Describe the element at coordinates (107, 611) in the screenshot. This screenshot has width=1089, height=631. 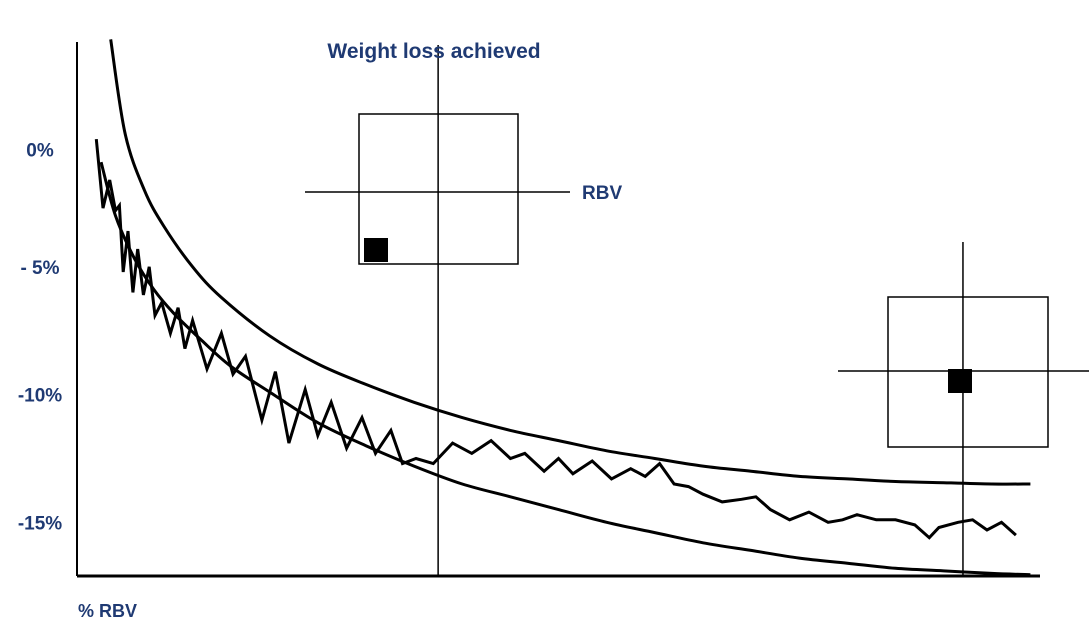
I see `x-axis-label: % RBV` at that location.